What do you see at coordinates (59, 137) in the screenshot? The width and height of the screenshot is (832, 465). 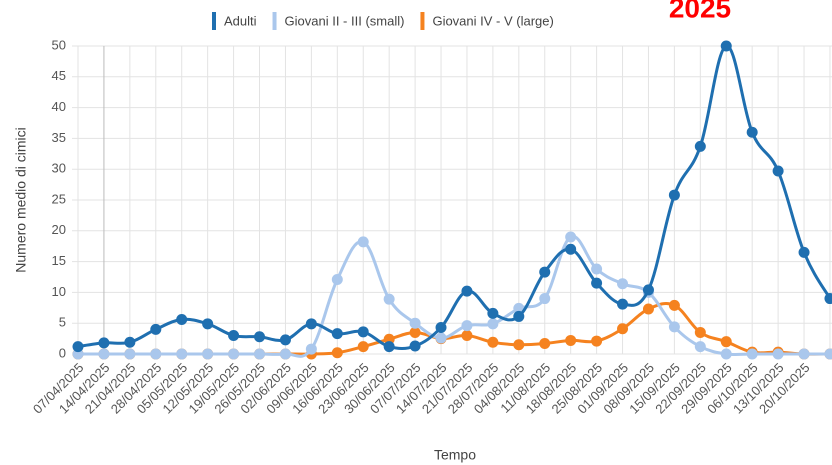 I see `y-tick-label: 35` at bounding box center [59, 137].